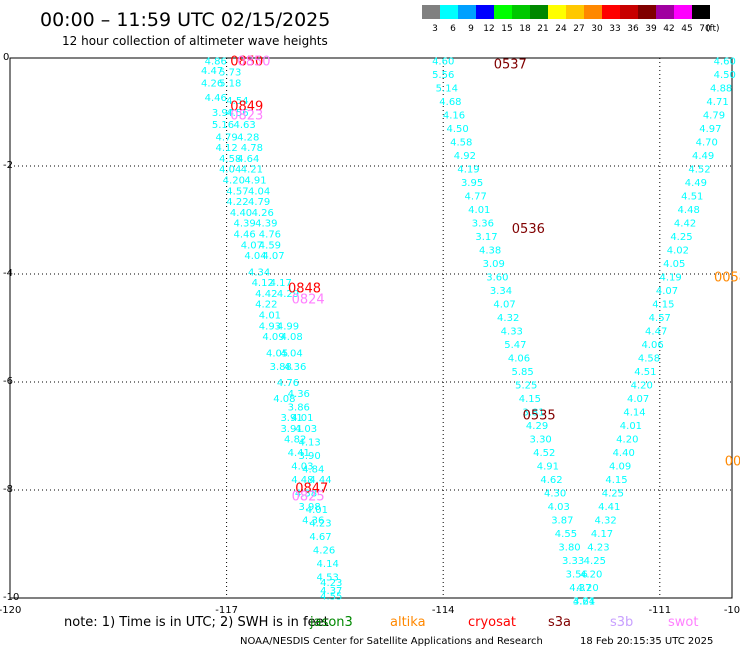 This screenshot has height=654, width=740. I want to click on pass-time-label: 0849, so click(246, 107).